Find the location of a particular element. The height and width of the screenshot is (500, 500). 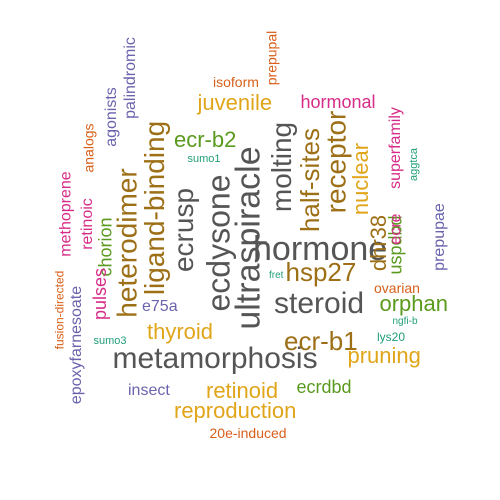

word-sumo1: sumo1 is located at coordinates (204, 158).